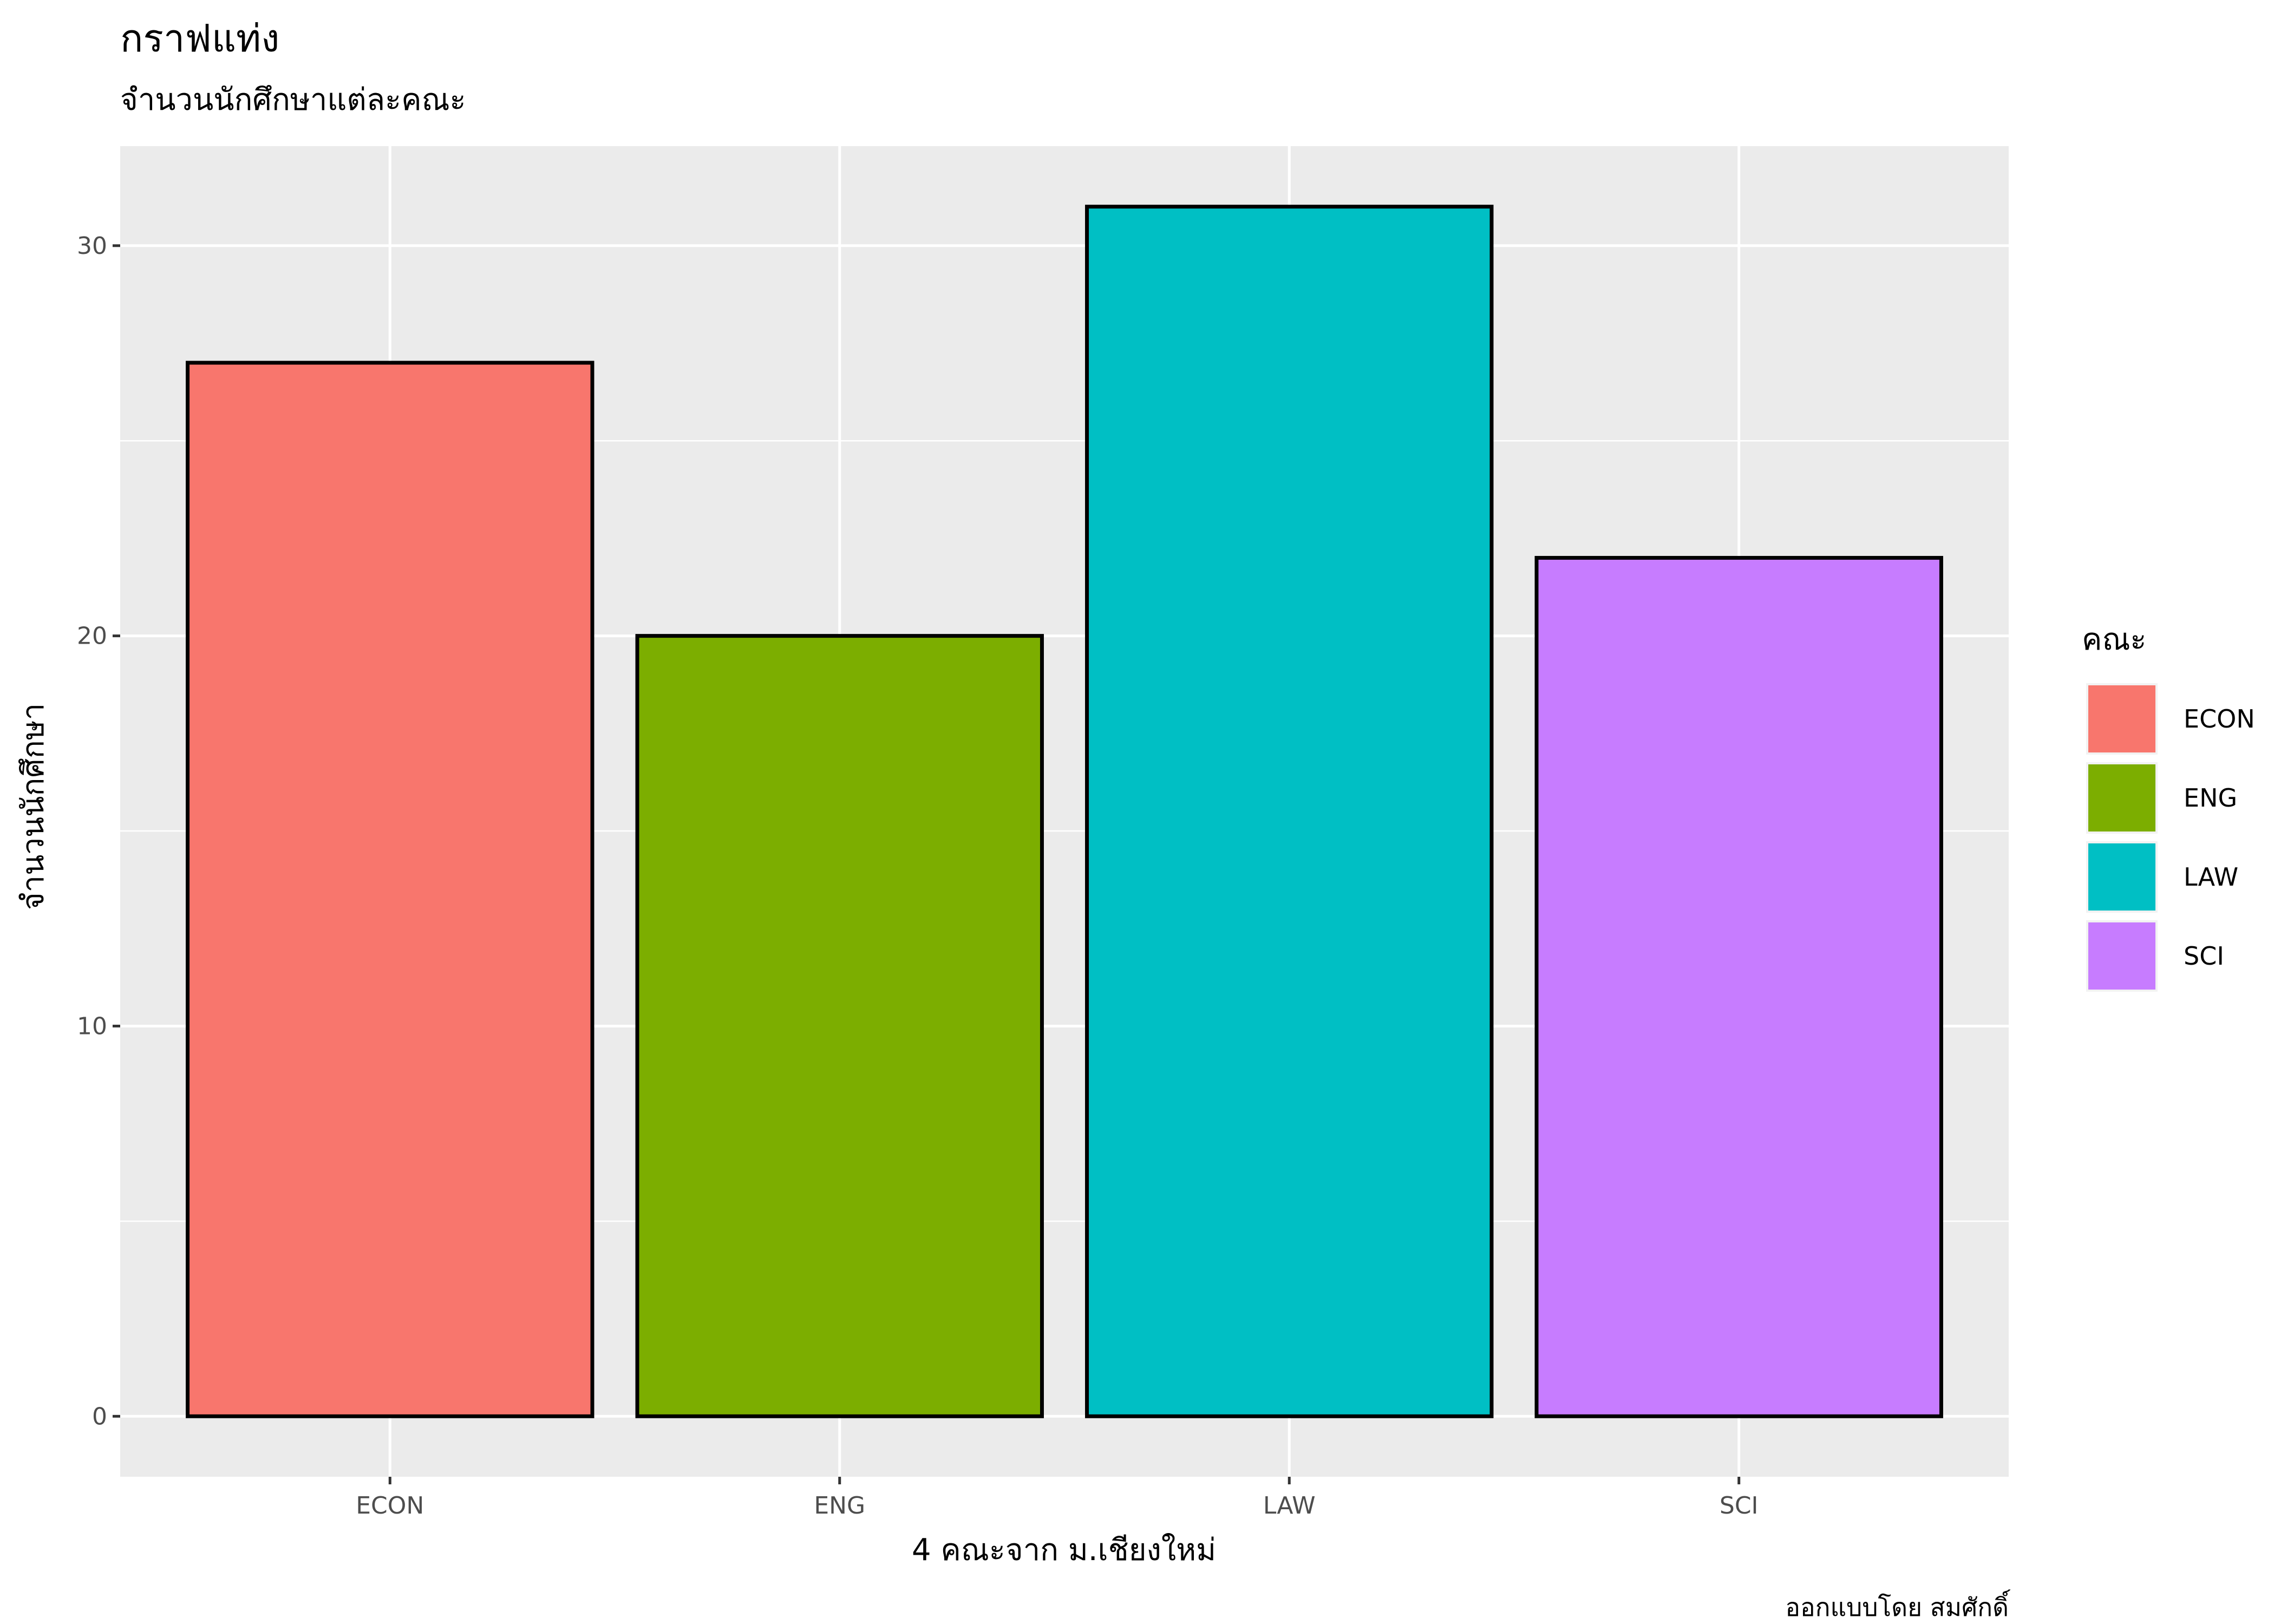  Describe the element at coordinates (1740, 1506) in the screenshot. I see `x-tick-label: SCI` at that location.